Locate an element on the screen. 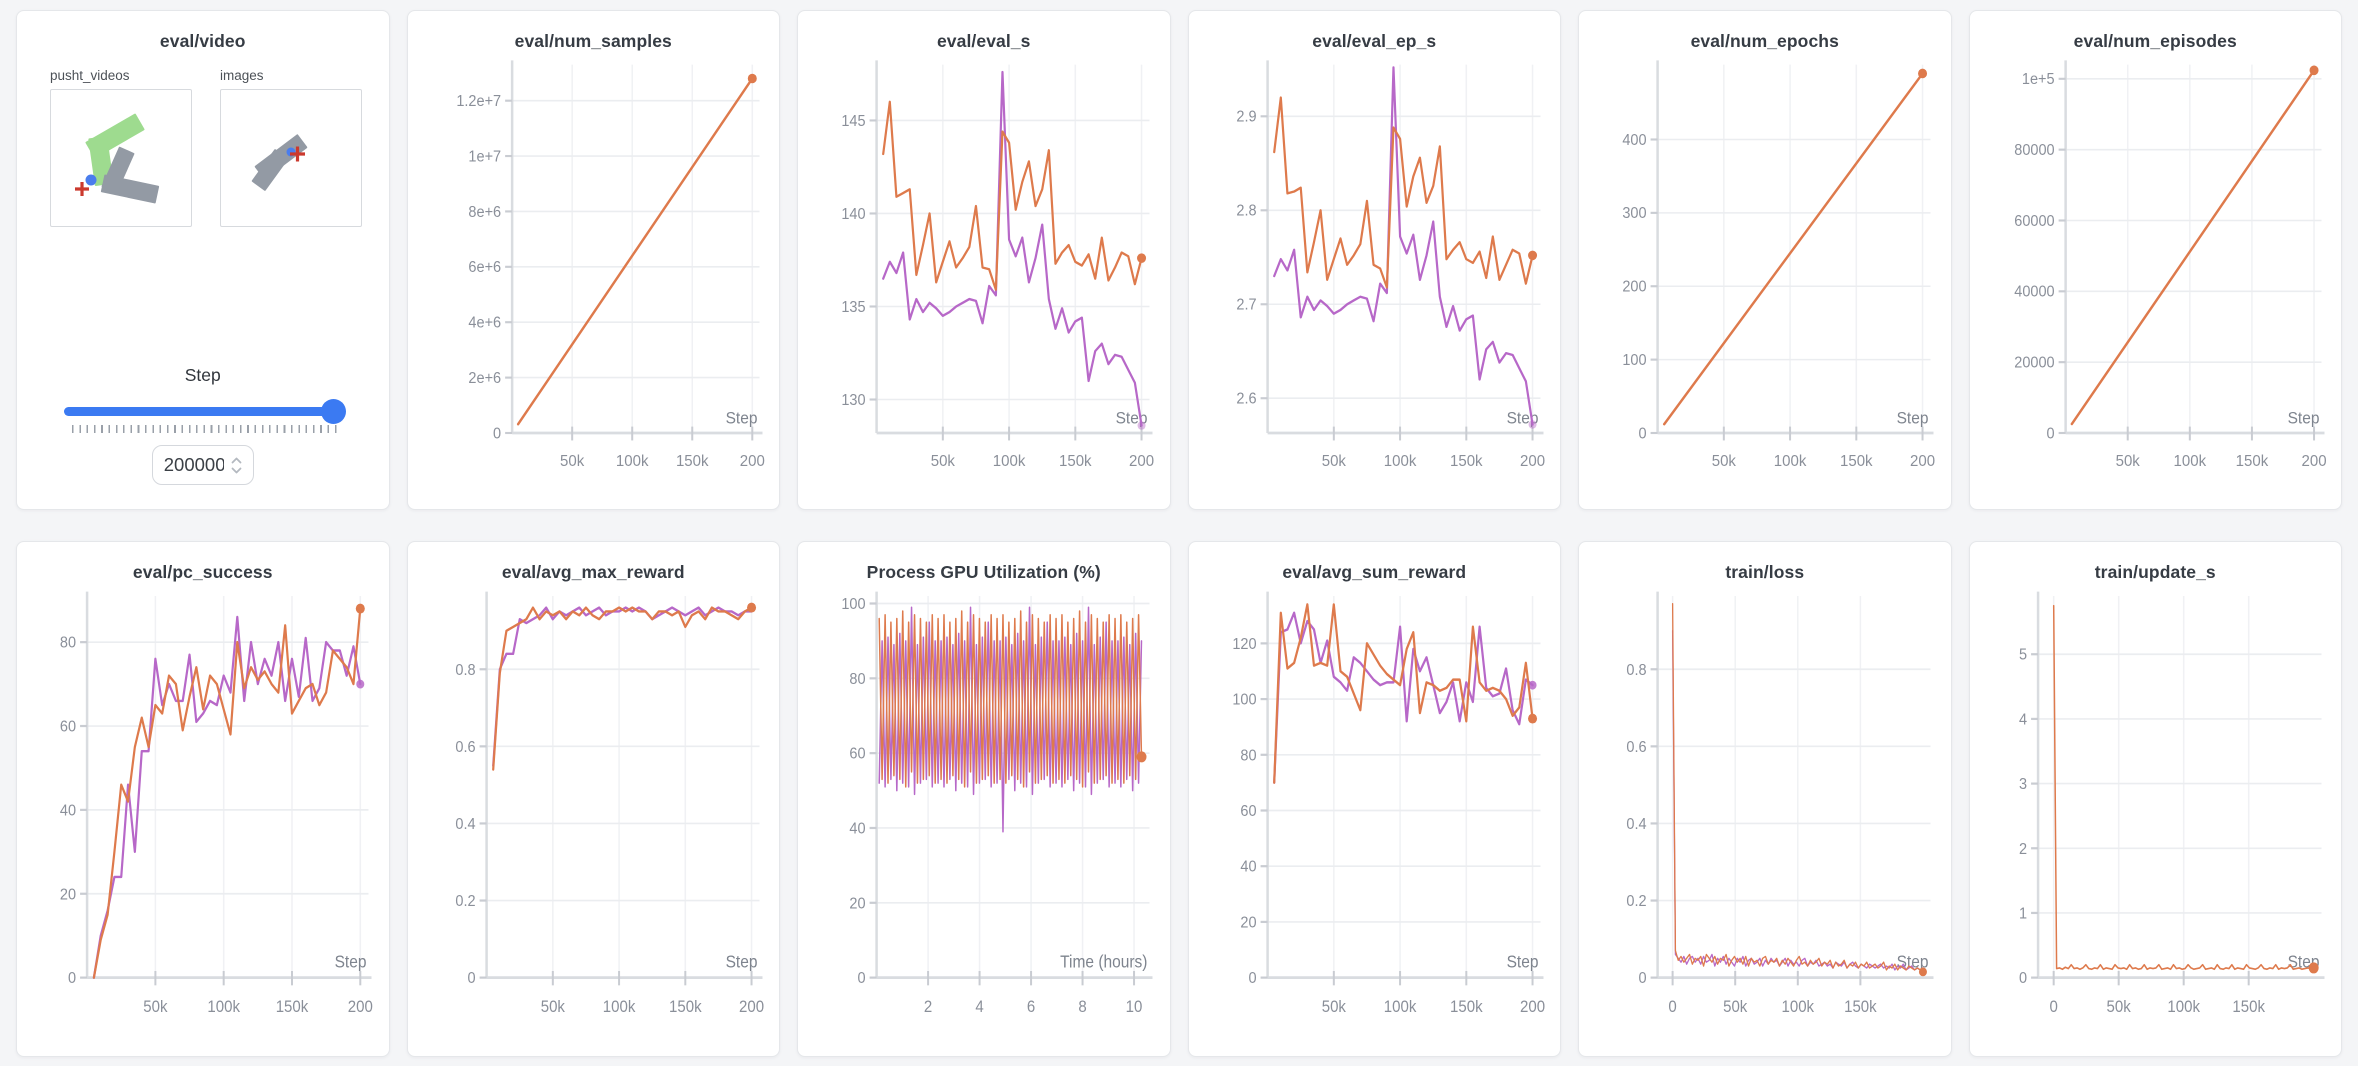  svg-text: 80 is located at coordinates (1248, 756).